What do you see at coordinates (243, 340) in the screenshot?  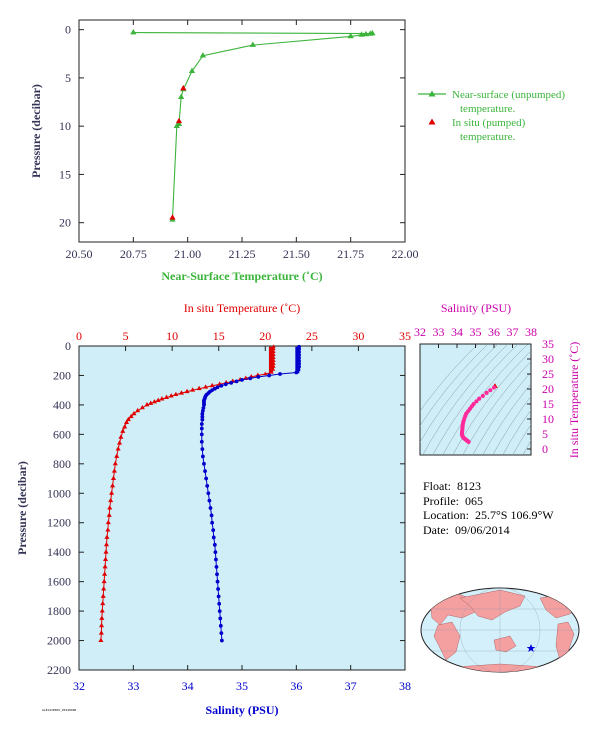 I see `profile-top-x-ticks: 0 5 10 15 20 25 30 35` at bounding box center [243, 340].